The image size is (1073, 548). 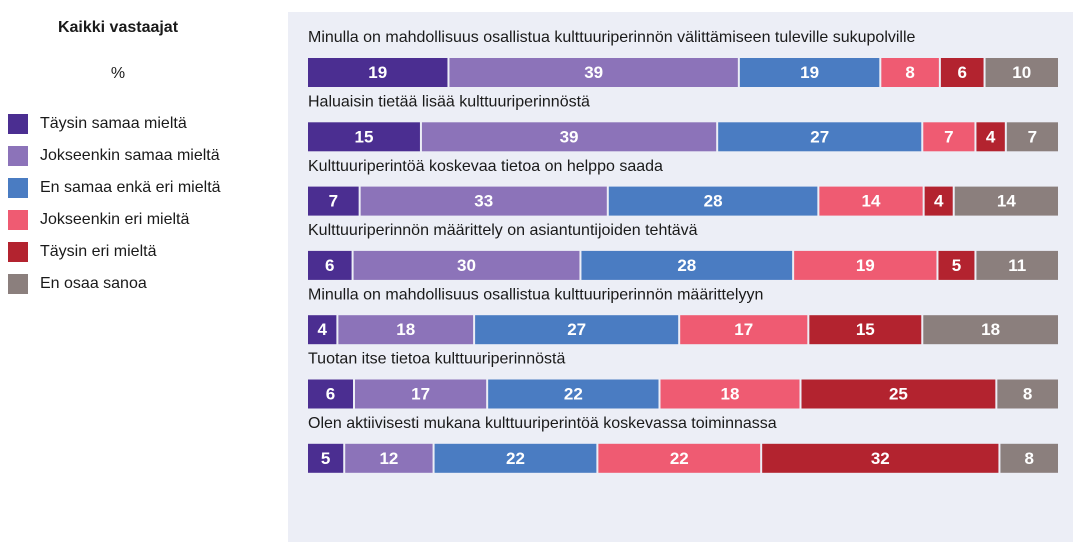 What do you see at coordinates (115, 219) in the screenshot?
I see `legend-label: Jokseenkin eri mieltä` at bounding box center [115, 219].